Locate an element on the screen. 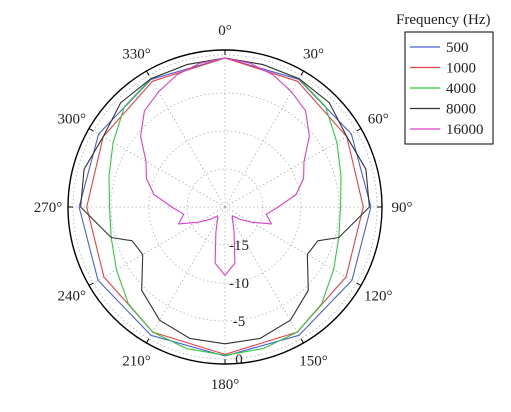 This screenshot has height=412, width=511. angle-tick-label: 210° is located at coordinates (136, 361).